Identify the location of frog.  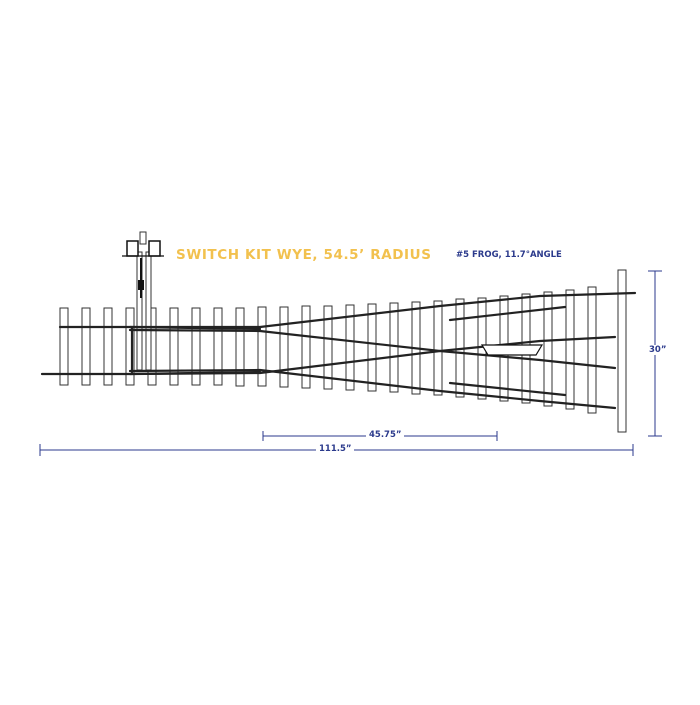
(512, 350).